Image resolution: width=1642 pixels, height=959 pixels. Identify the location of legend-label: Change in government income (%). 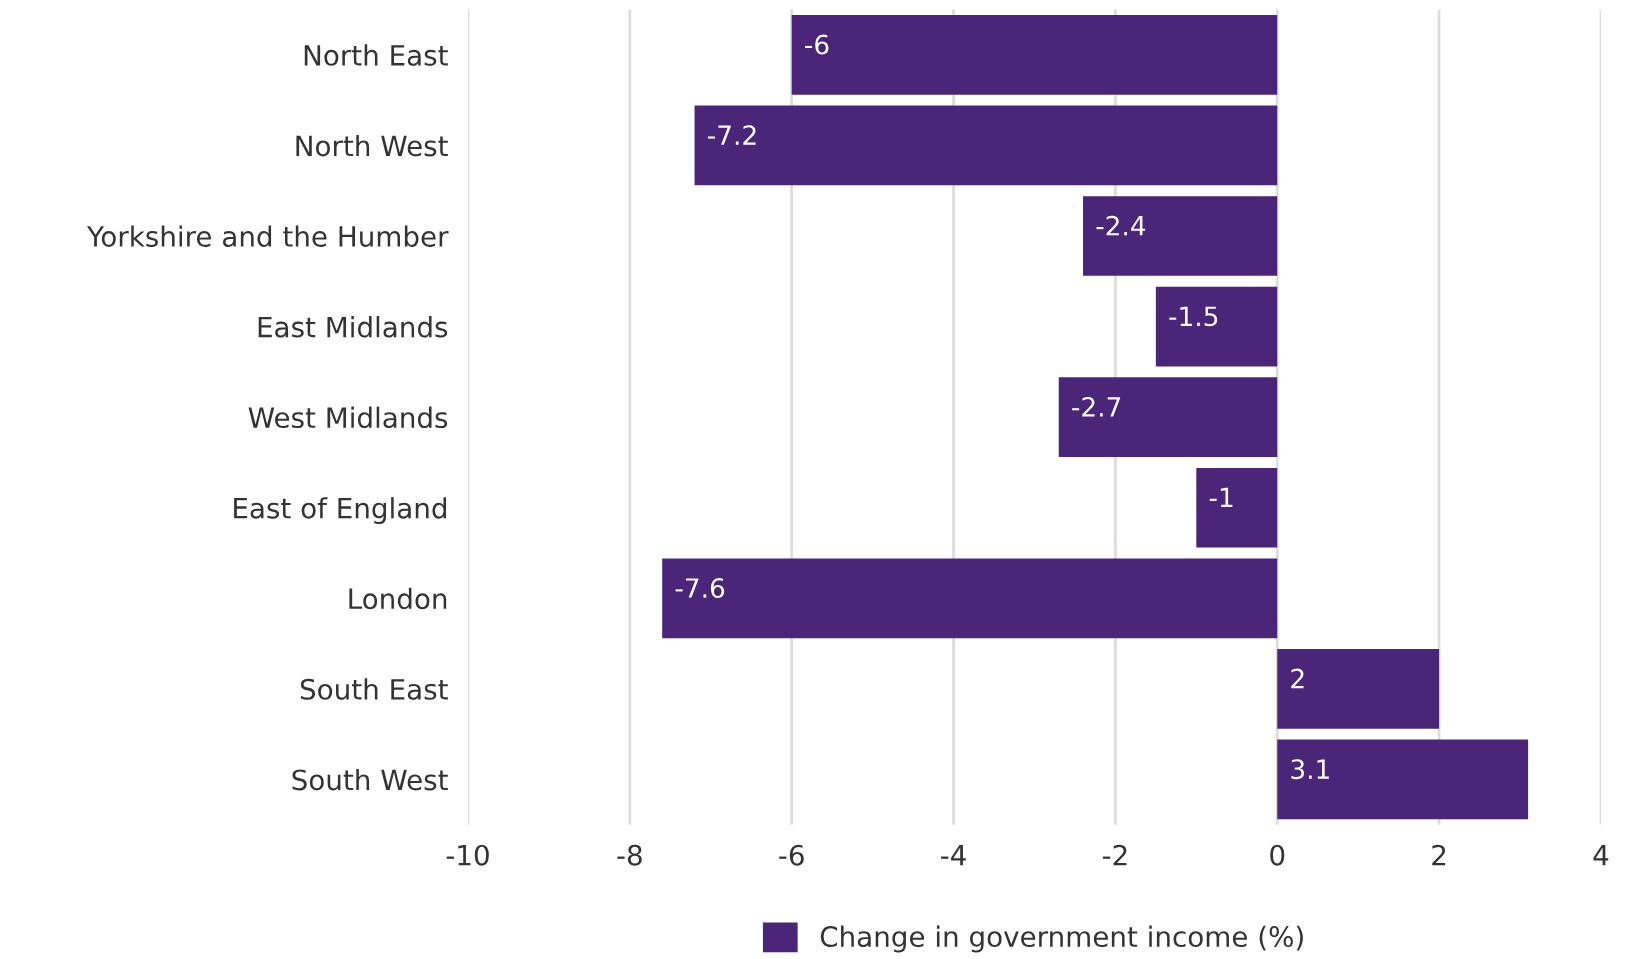
(1061, 939).